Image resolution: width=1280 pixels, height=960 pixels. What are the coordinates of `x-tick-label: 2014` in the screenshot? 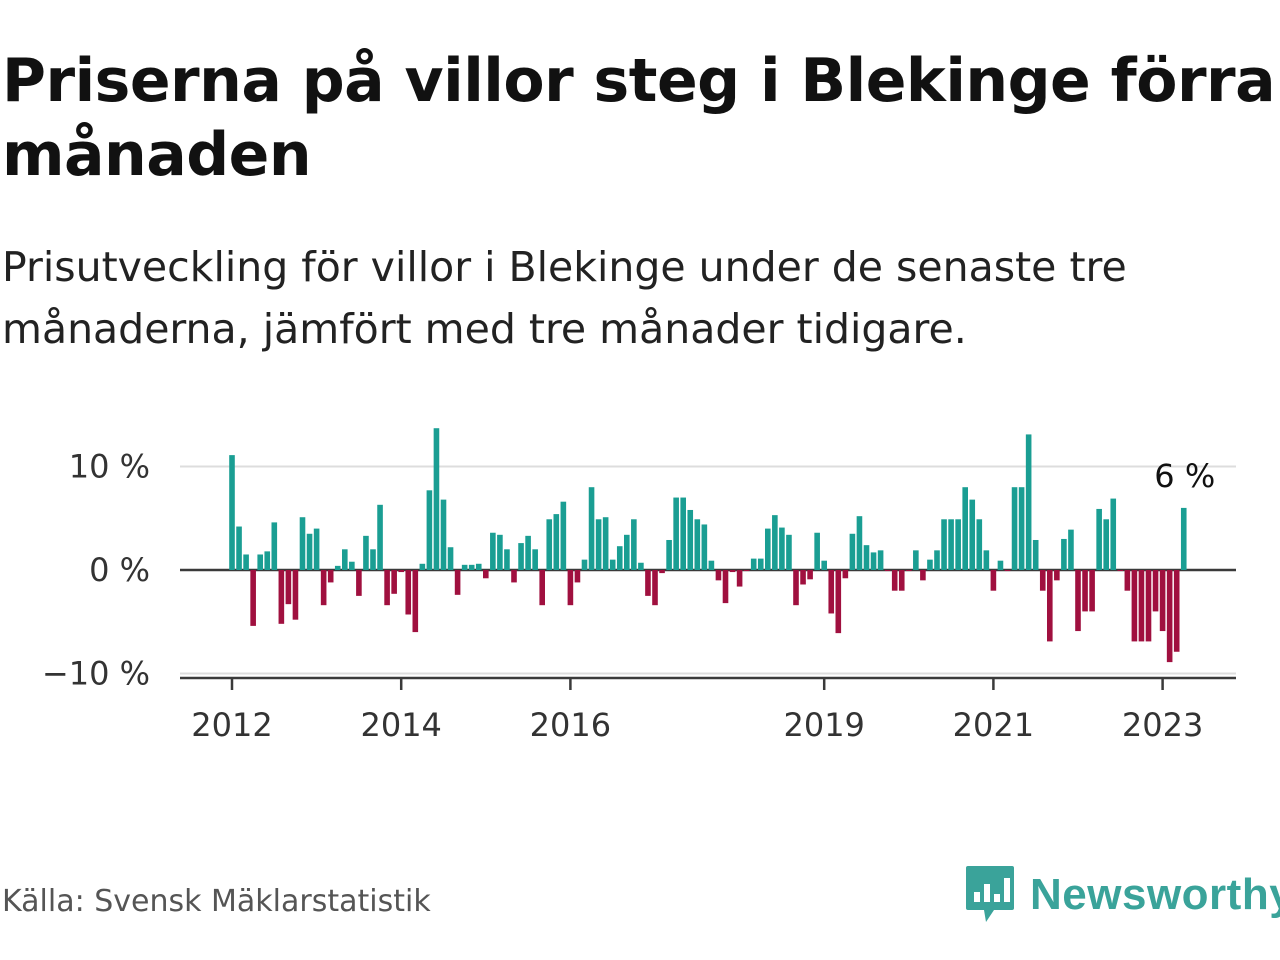 It's located at (400, 725).